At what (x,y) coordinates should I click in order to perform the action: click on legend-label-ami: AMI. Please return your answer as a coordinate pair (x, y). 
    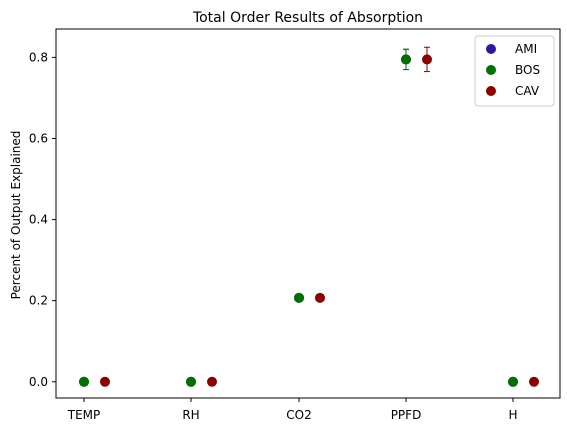
    Looking at the image, I should click on (526, 49).